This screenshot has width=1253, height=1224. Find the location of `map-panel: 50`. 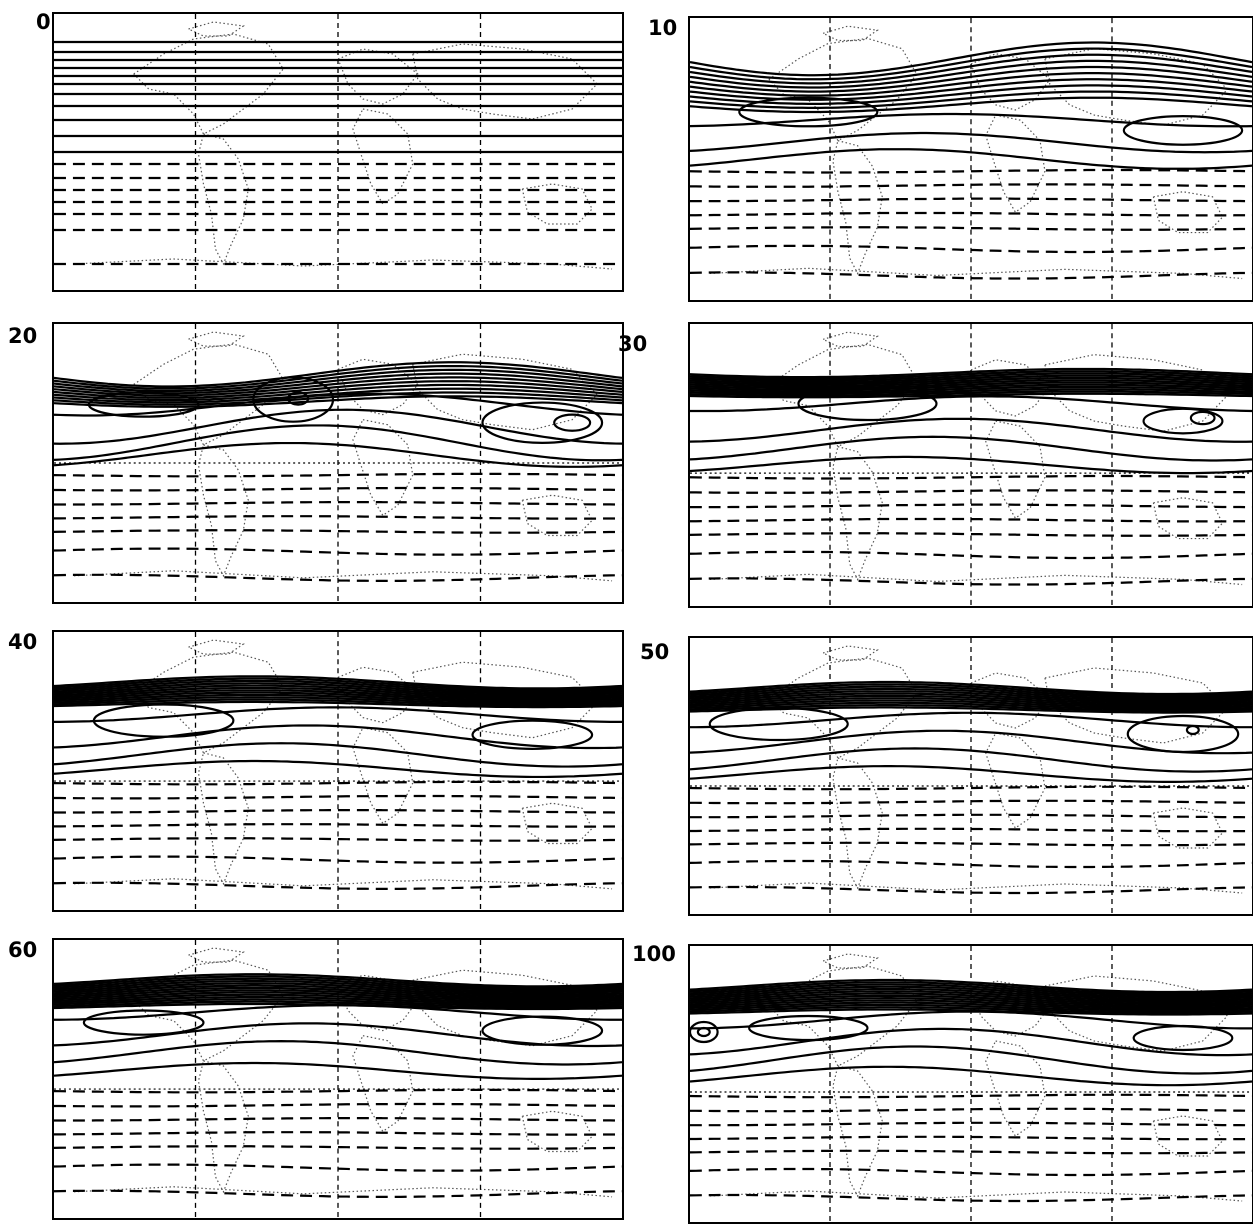

map-panel: 50 is located at coordinates (946, 771).